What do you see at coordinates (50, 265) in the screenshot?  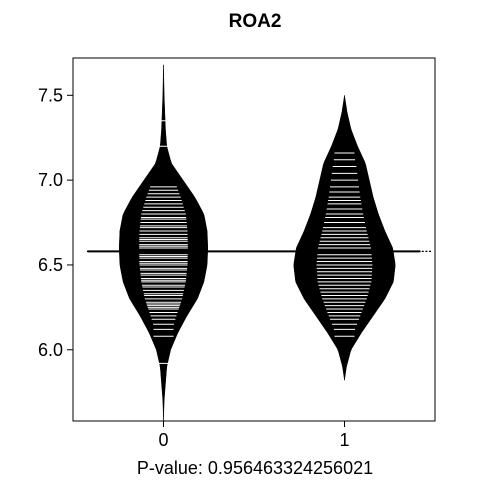 I see `y-tick-label: 6.5` at bounding box center [50, 265].